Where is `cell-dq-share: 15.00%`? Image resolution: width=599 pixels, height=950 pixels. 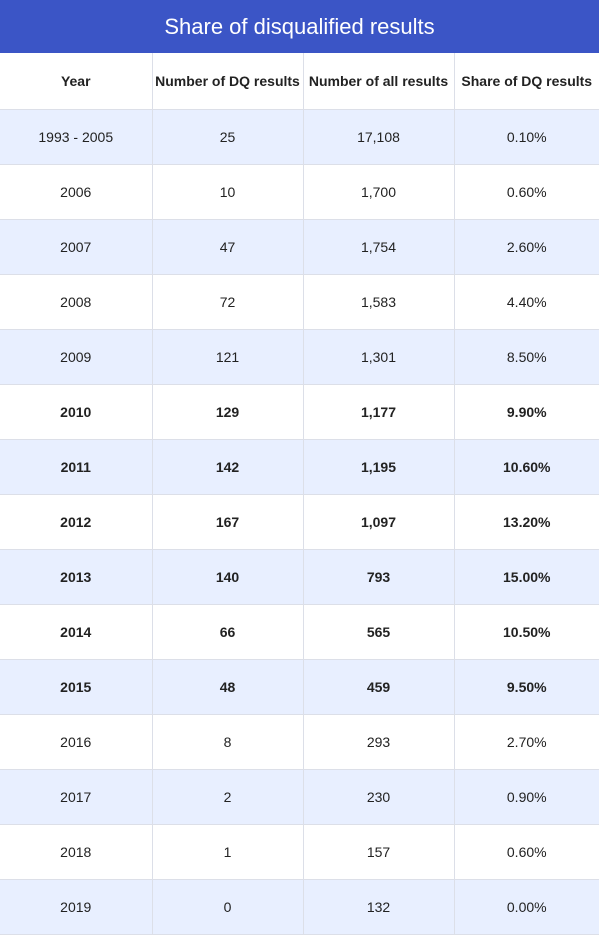
cell-dq-share: 15.00% is located at coordinates (526, 577).